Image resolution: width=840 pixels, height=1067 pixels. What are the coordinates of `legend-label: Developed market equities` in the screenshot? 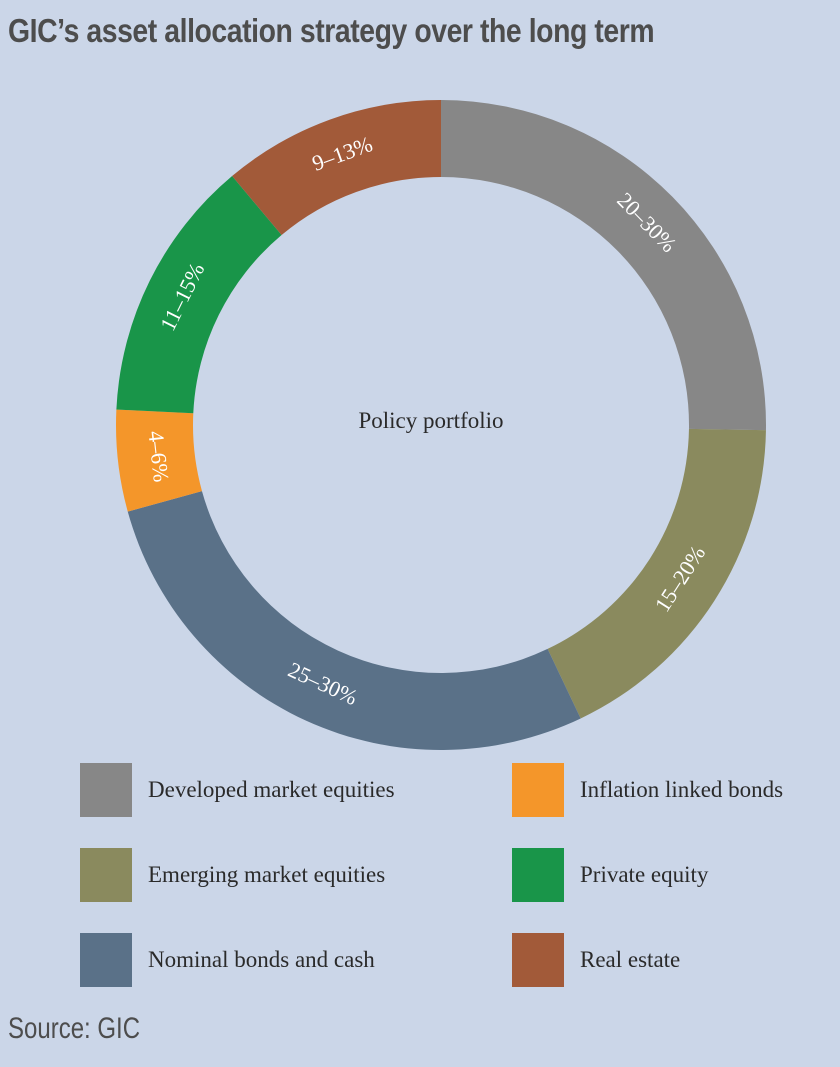 It's located at (271, 789).